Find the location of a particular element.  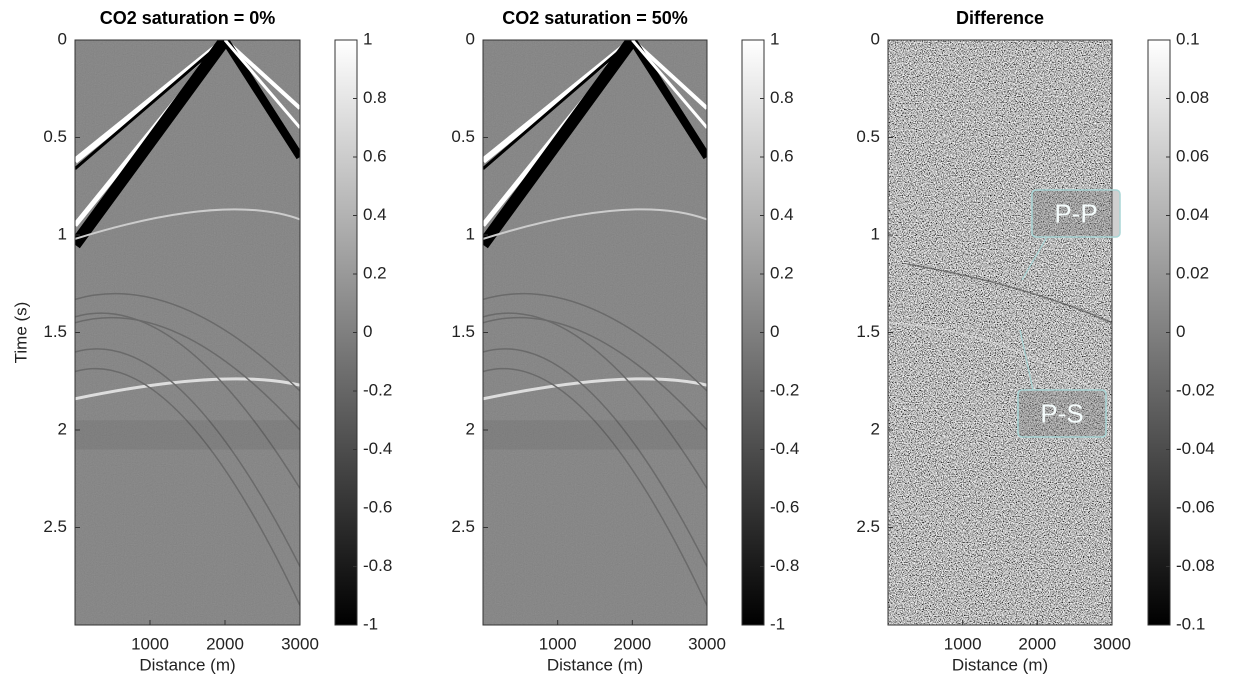

annotation: P-P is located at coordinates (1075, 213).